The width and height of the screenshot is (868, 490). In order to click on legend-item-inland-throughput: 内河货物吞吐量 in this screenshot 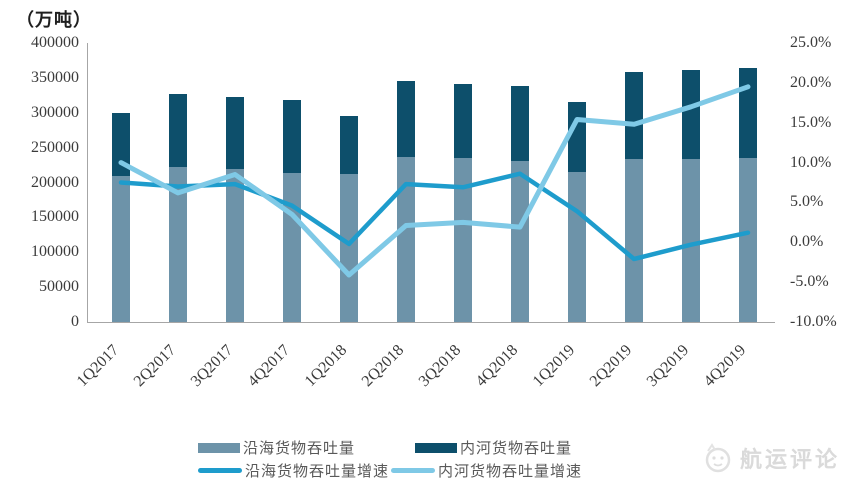, I will do `click(493, 447)`.